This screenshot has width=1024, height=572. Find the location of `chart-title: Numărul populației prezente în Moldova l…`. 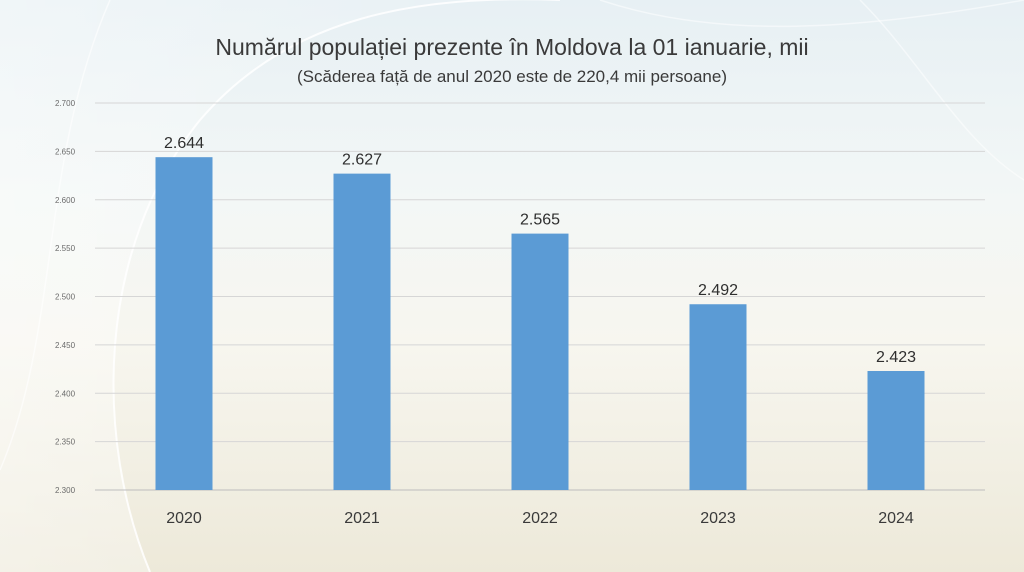

chart-title: Numărul populației prezente în Moldova l… is located at coordinates (512, 47).